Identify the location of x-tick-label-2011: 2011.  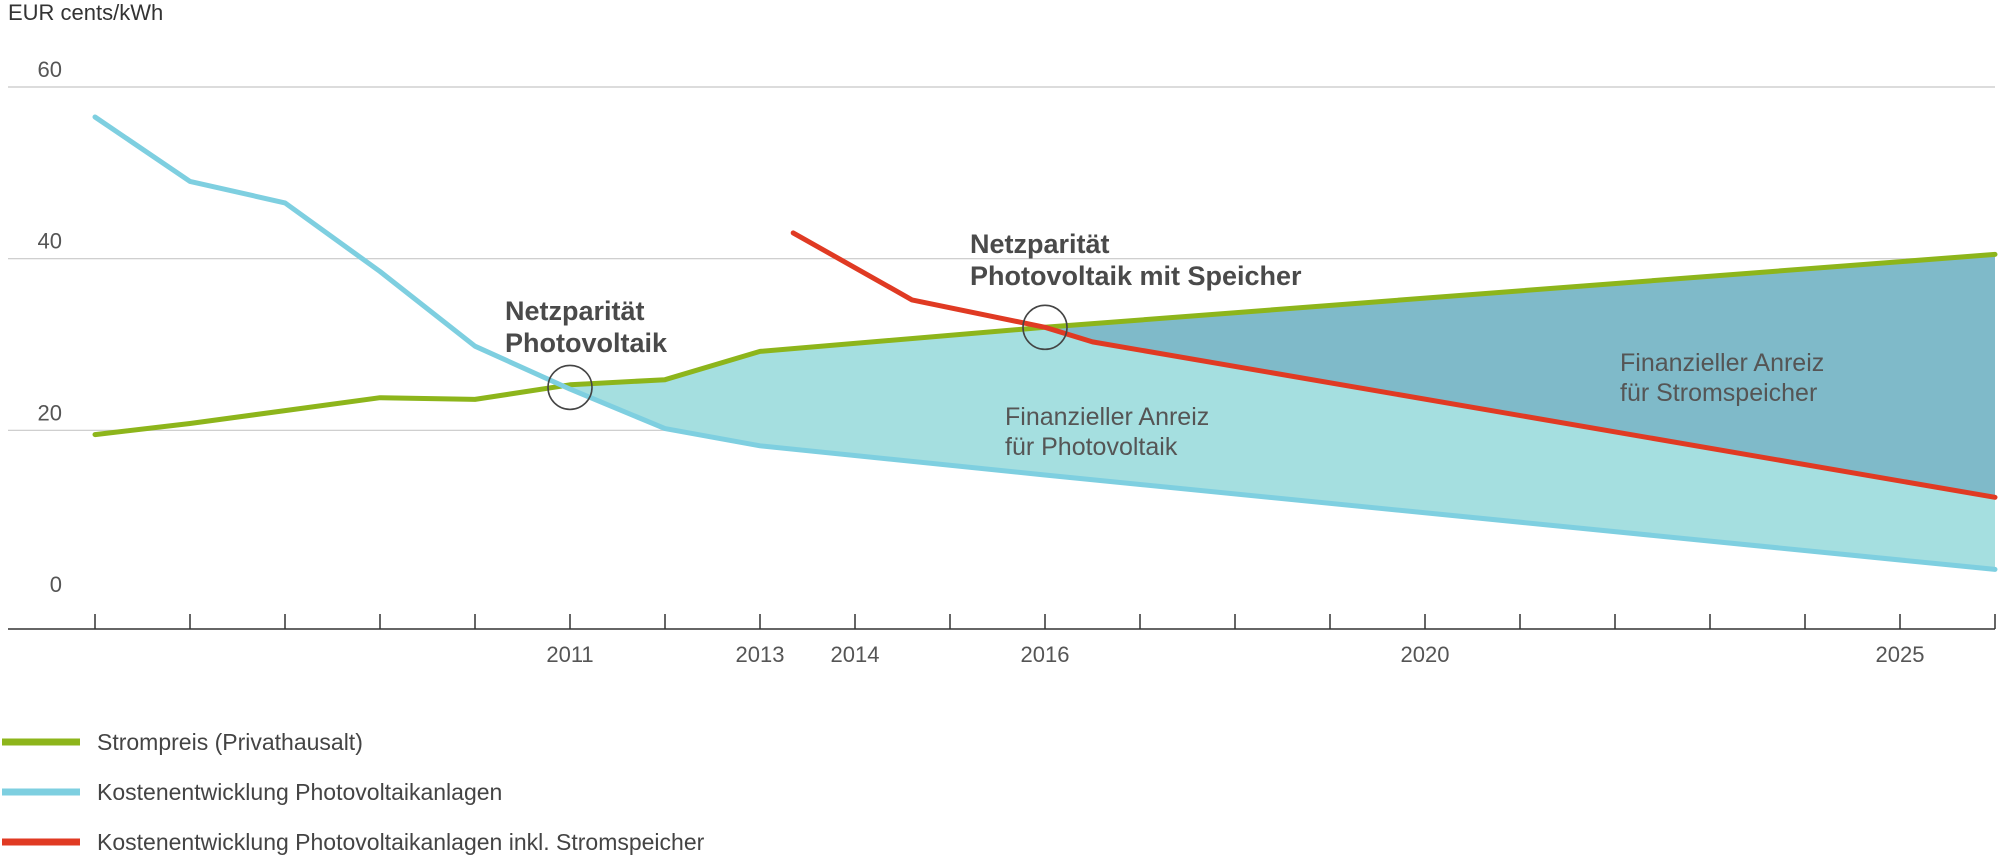
(569, 654).